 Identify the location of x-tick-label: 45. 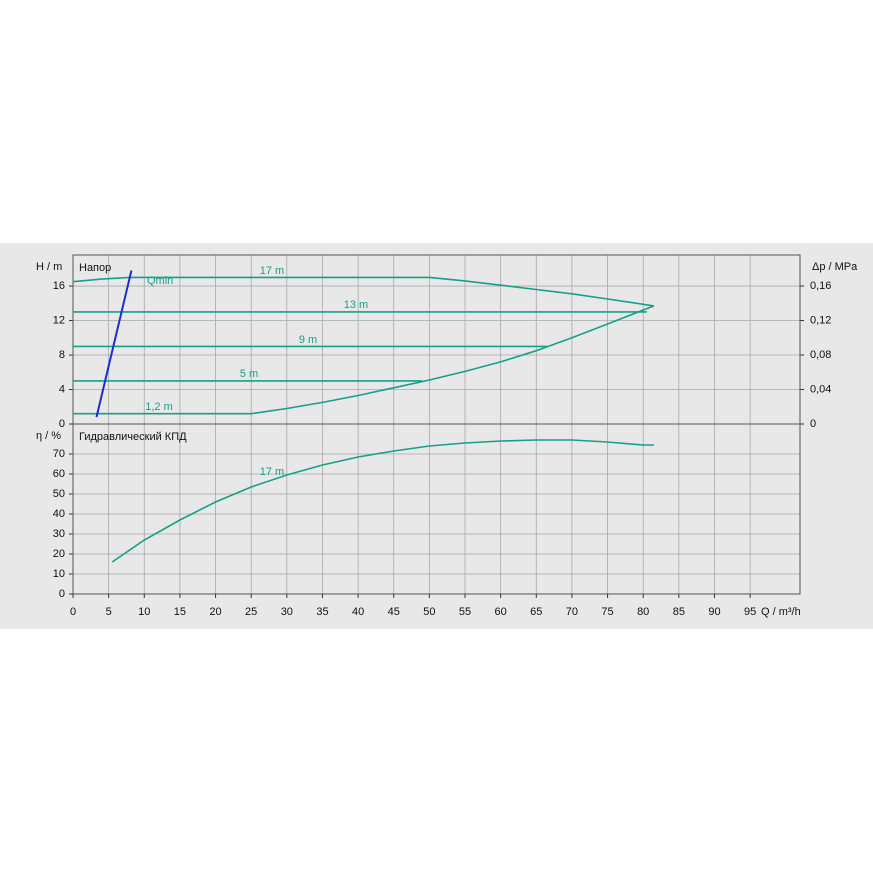
(394, 612).